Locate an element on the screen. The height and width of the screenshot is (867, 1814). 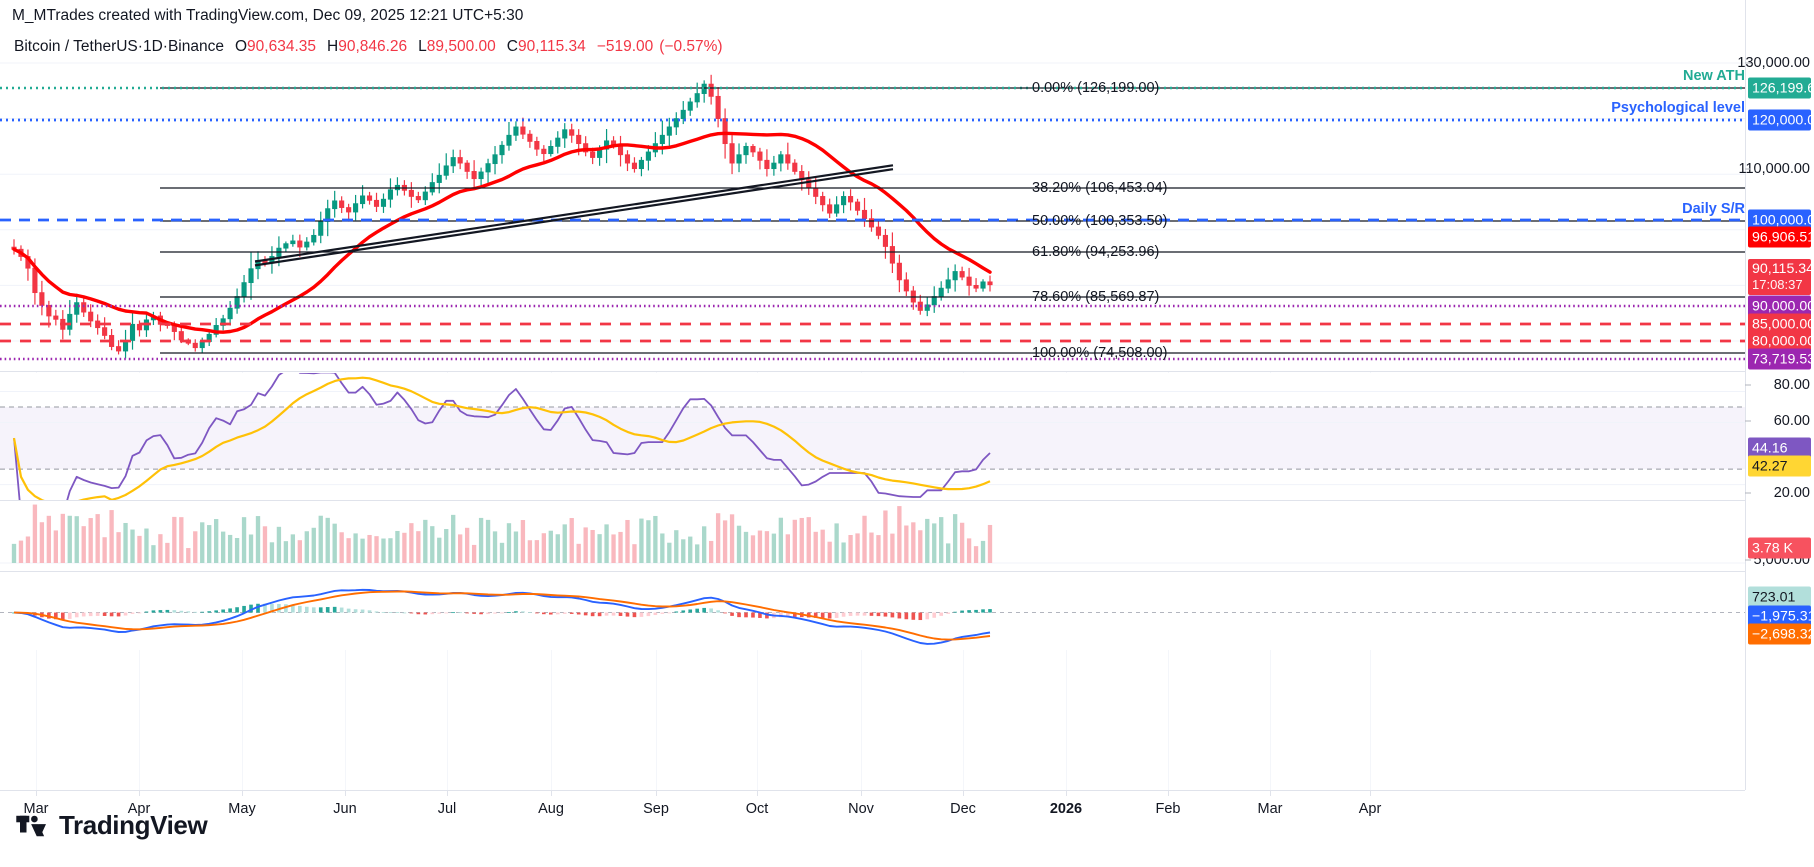
tradingview-logo: TradingView is located at coordinates (112, 825).